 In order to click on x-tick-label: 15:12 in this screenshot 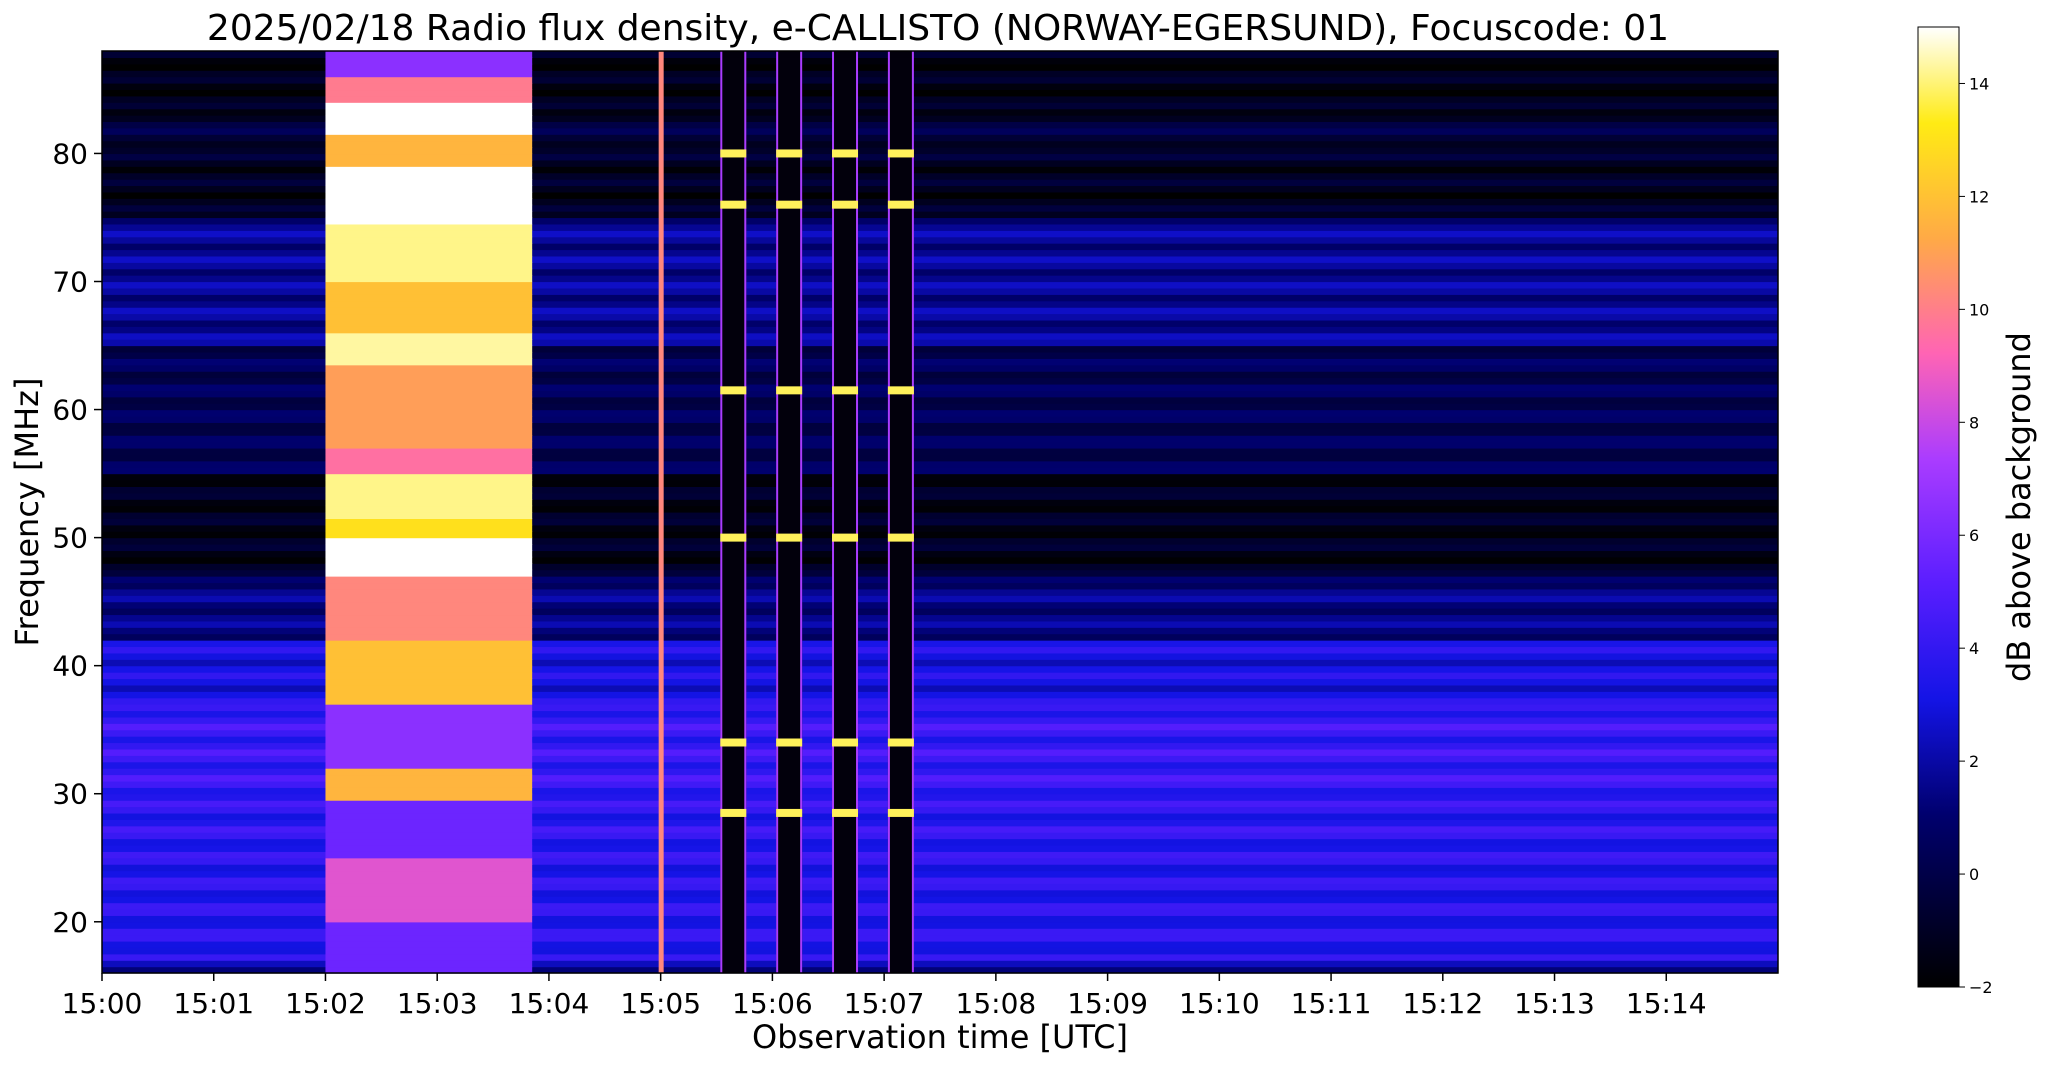, I will do `click(1442, 1003)`.